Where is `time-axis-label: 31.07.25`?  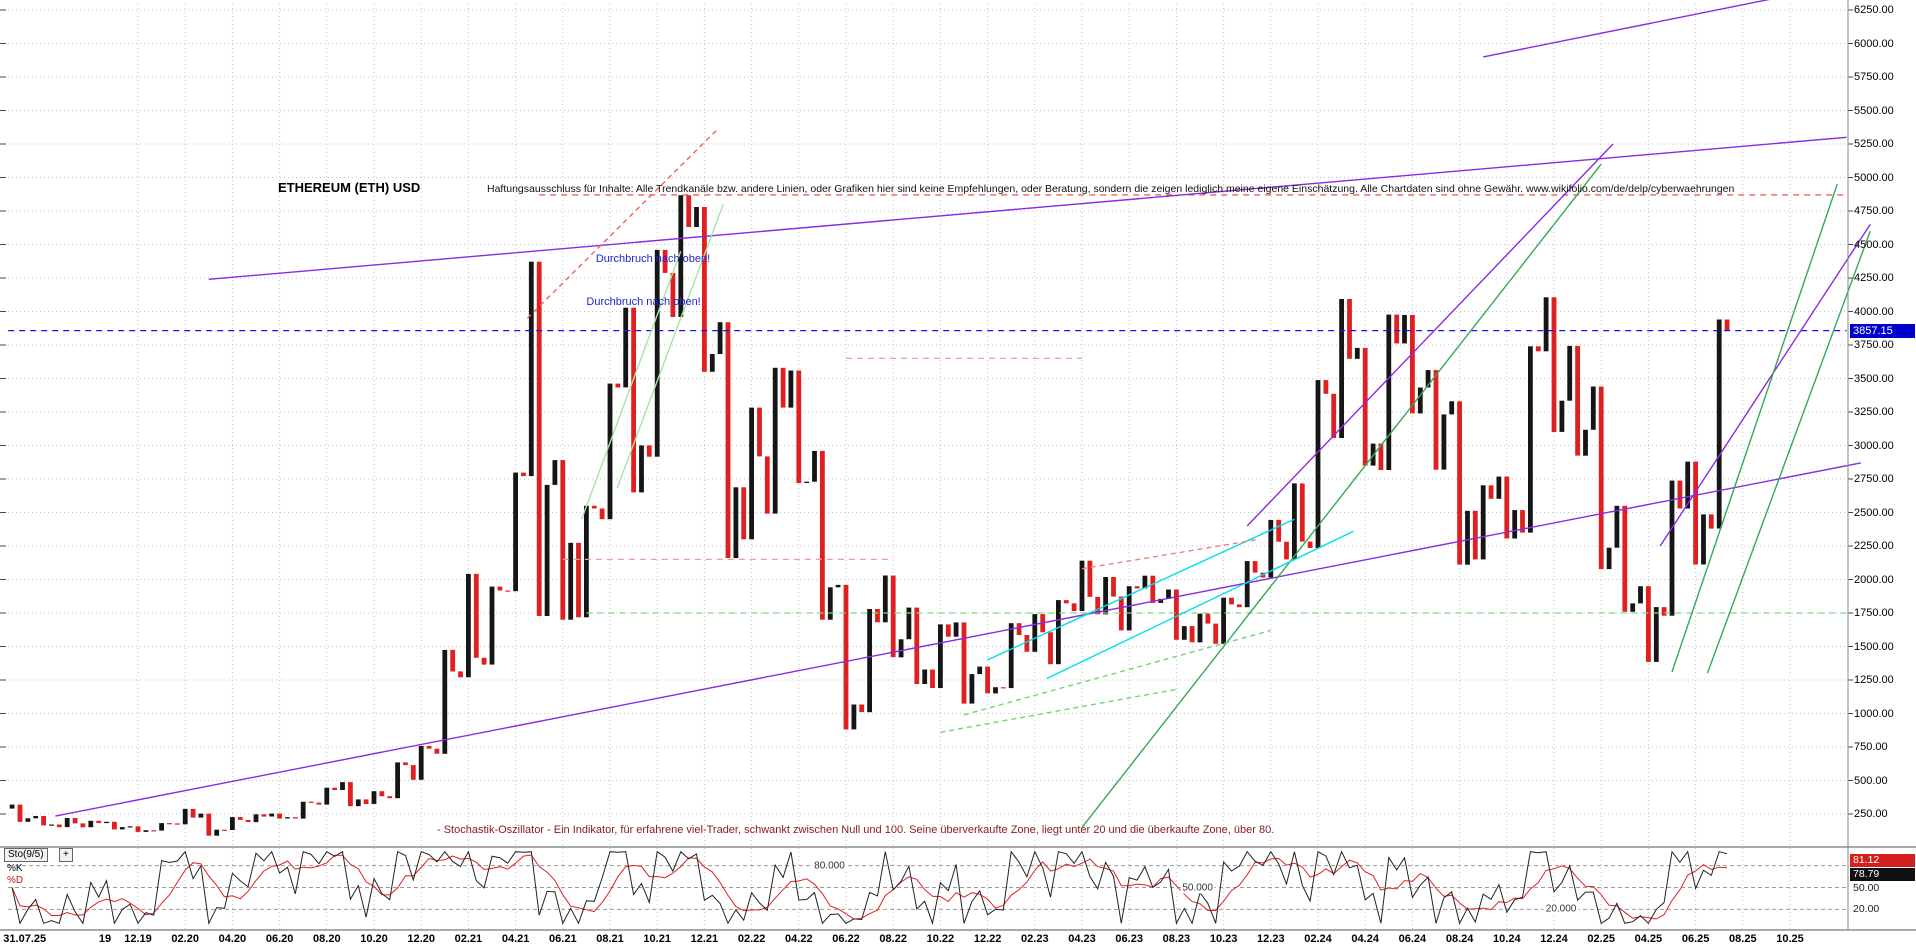 time-axis-label: 31.07.25 is located at coordinates (25, 939).